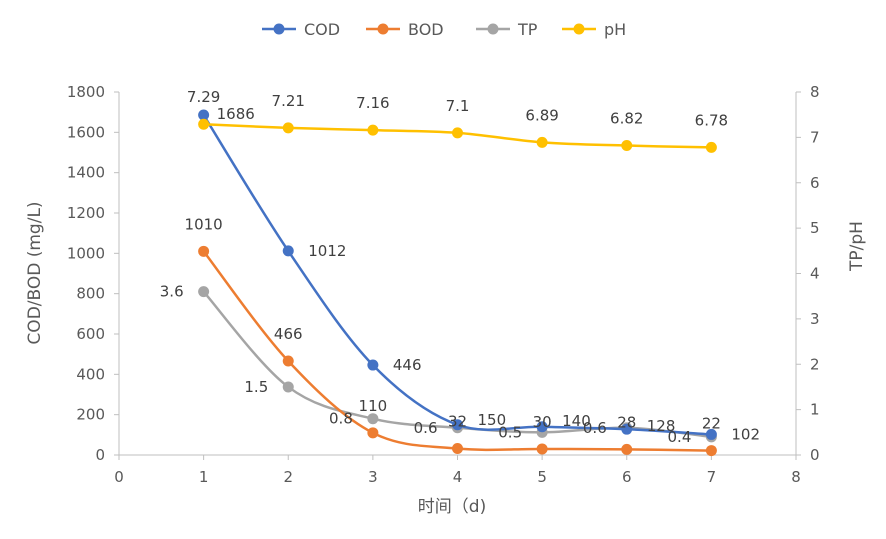 The image size is (886, 539). Describe the element at coordinates (507, 29) in the screenshot. I see `legend-item-tp: TP` at that location.